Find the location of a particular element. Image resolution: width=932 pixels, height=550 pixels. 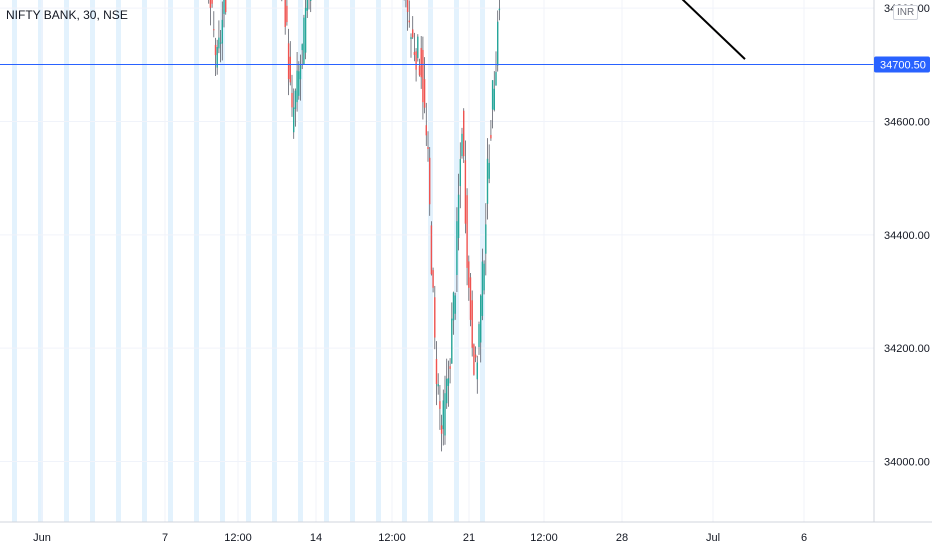

y-tick-label: 34400.00 is located at coordinates (907, 236).